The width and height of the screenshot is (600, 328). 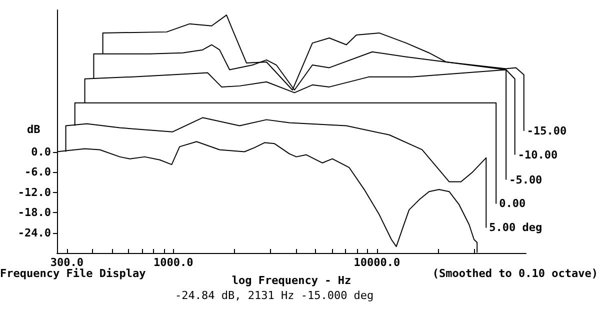 What do you see at coordinates (538, 155) in the screenshot?
I see `series-label: -10.00` at bounding box center [538, 155].